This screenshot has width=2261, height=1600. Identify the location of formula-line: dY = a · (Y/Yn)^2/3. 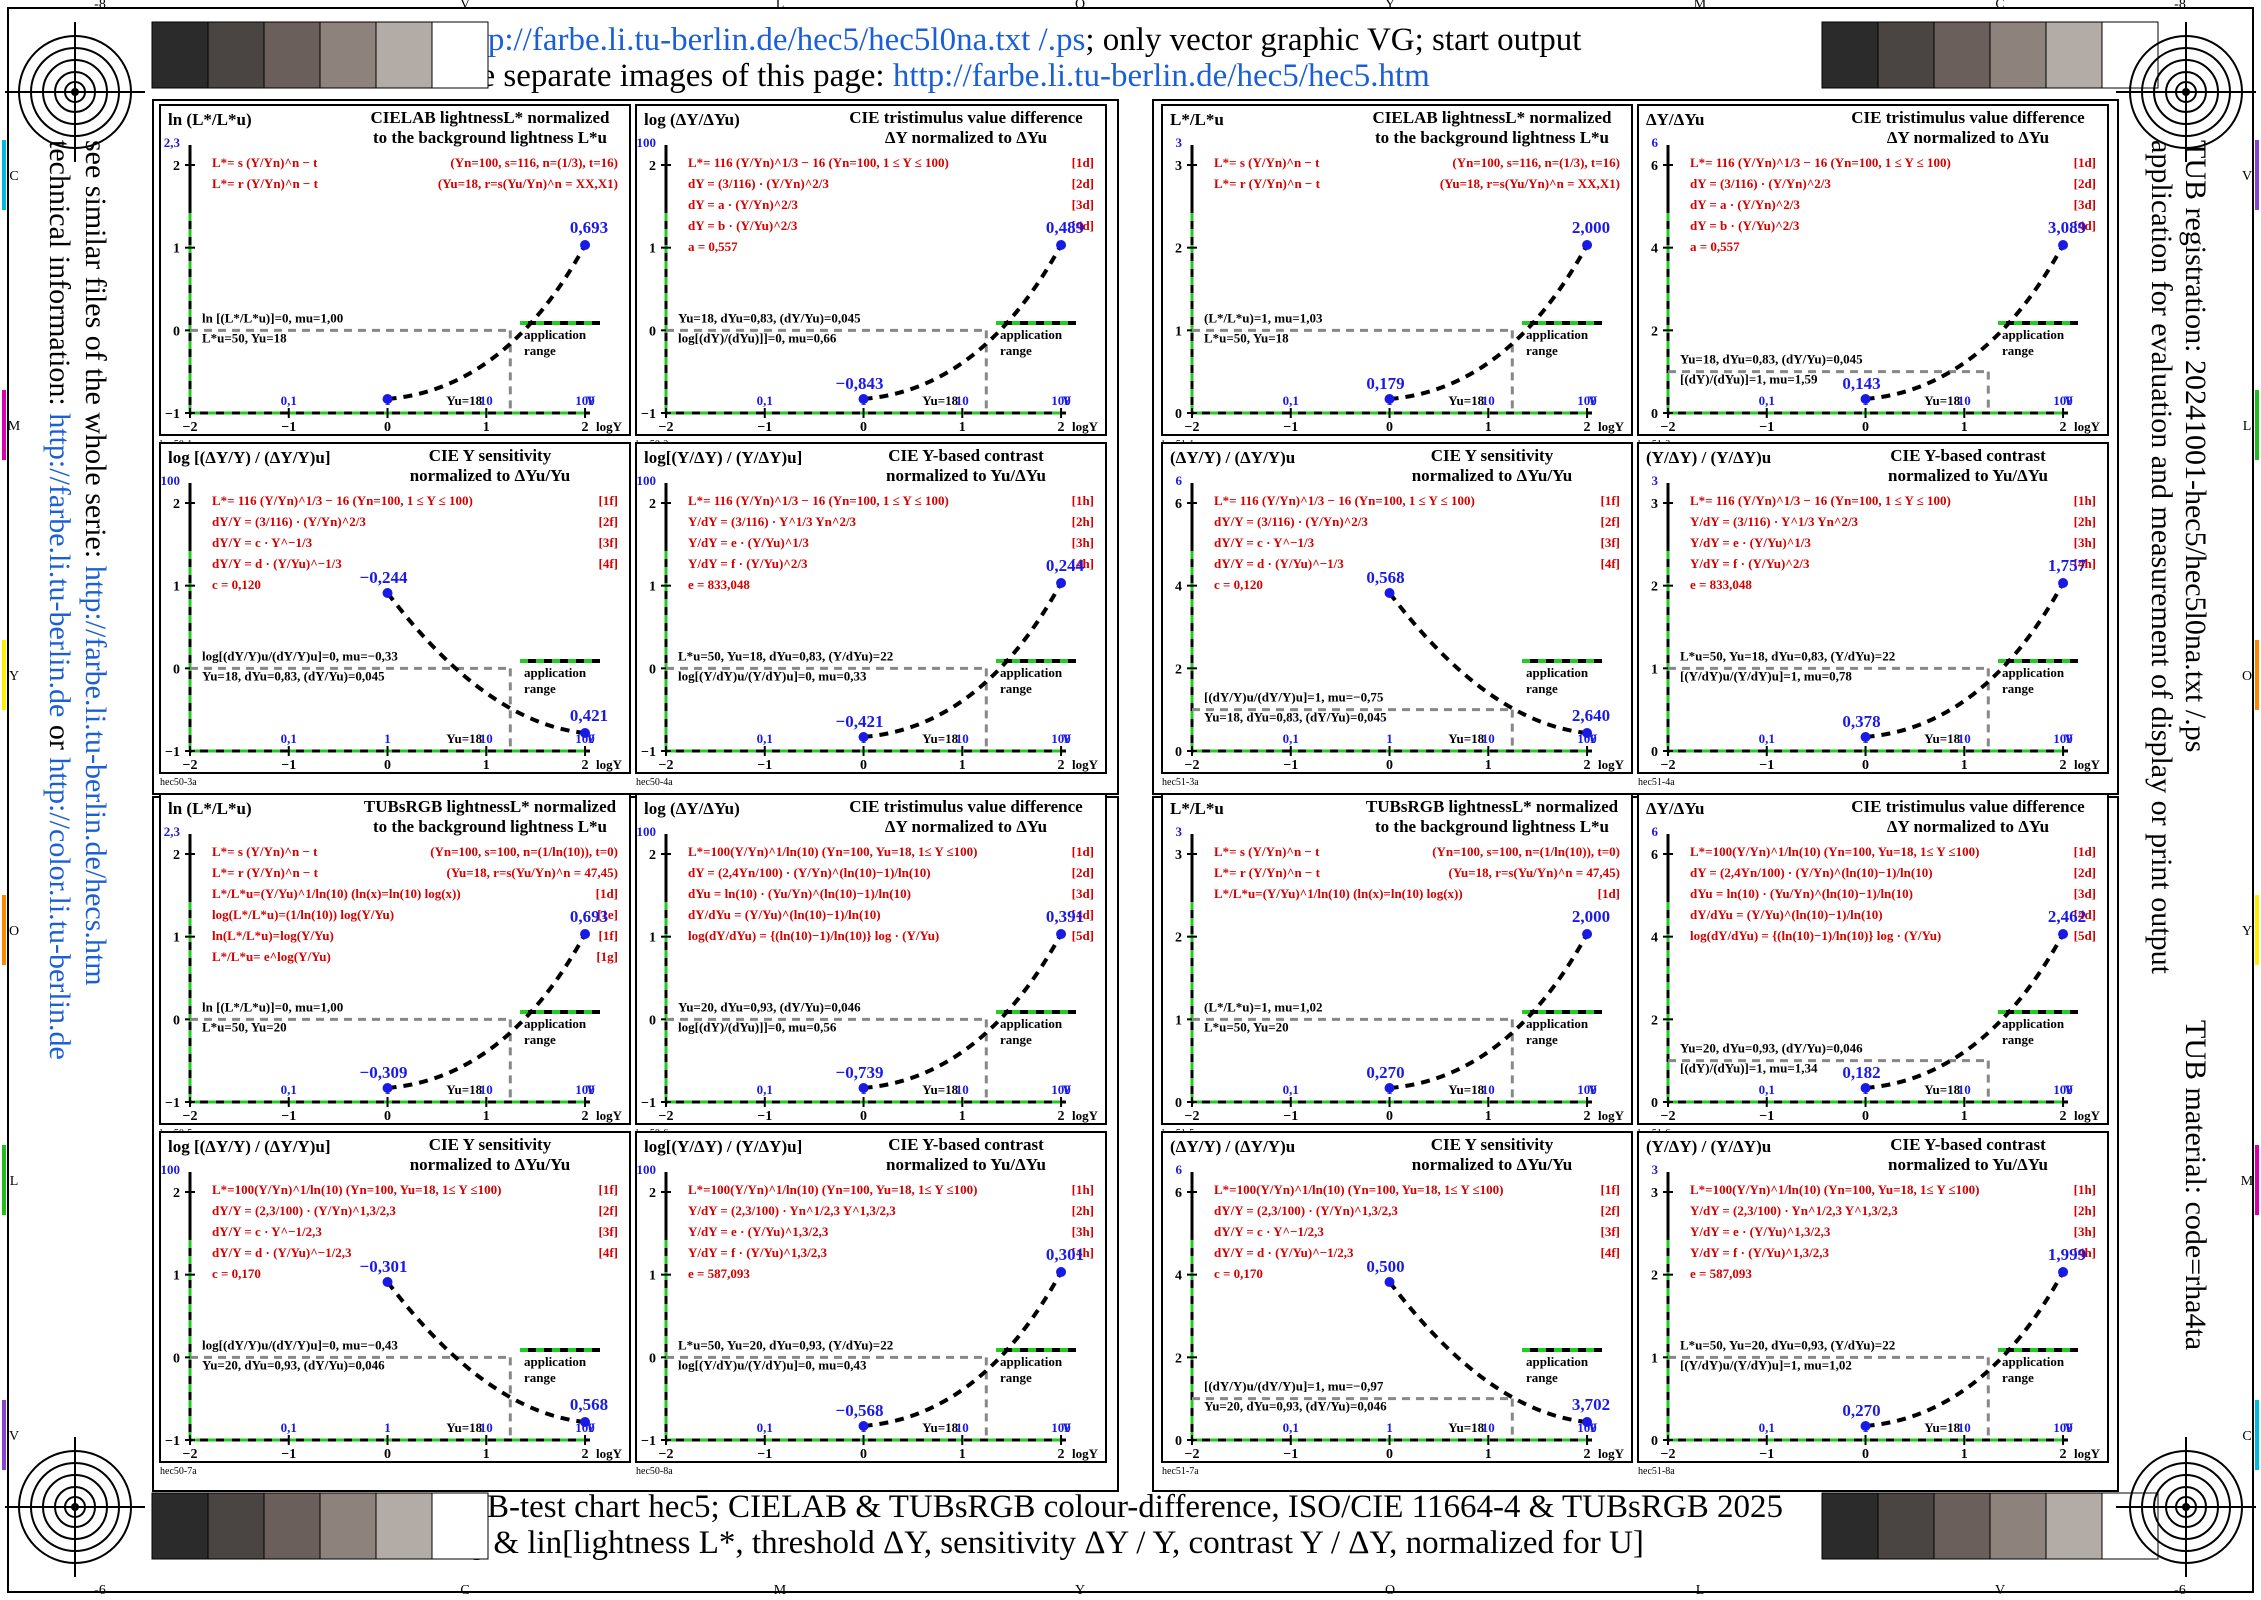
(1745, 204).